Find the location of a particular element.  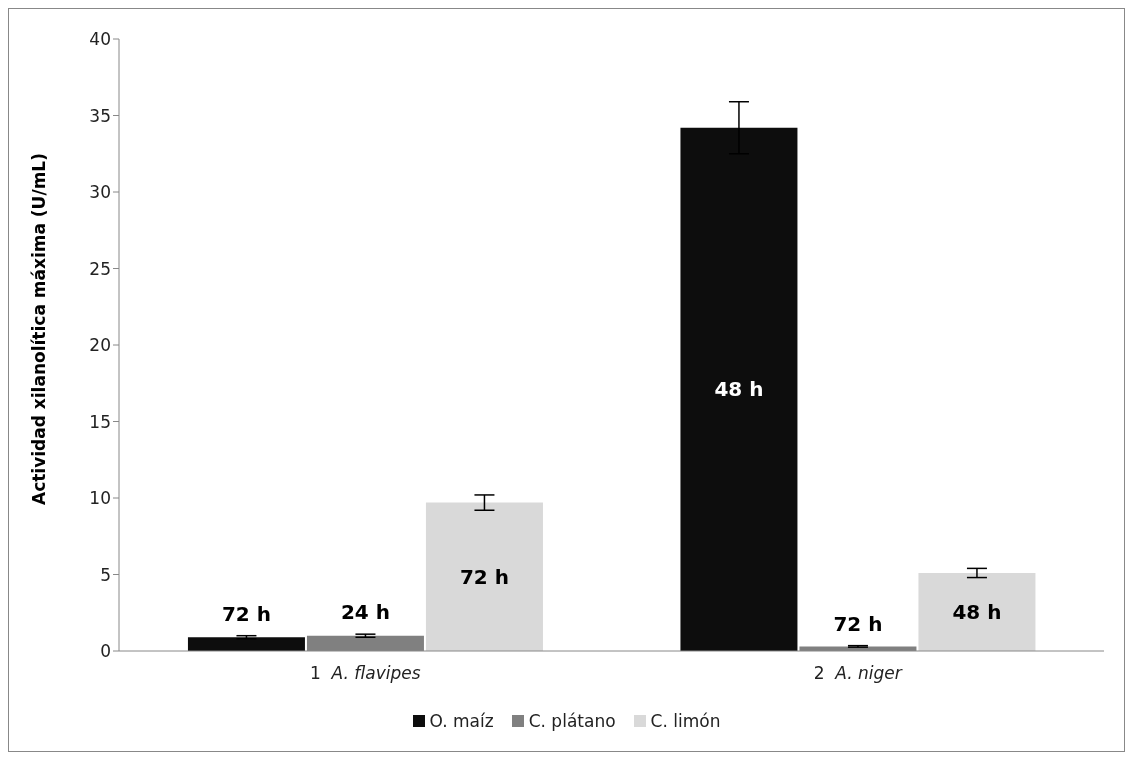

y-tick-label: 0 is located at coordinates (105, 651).